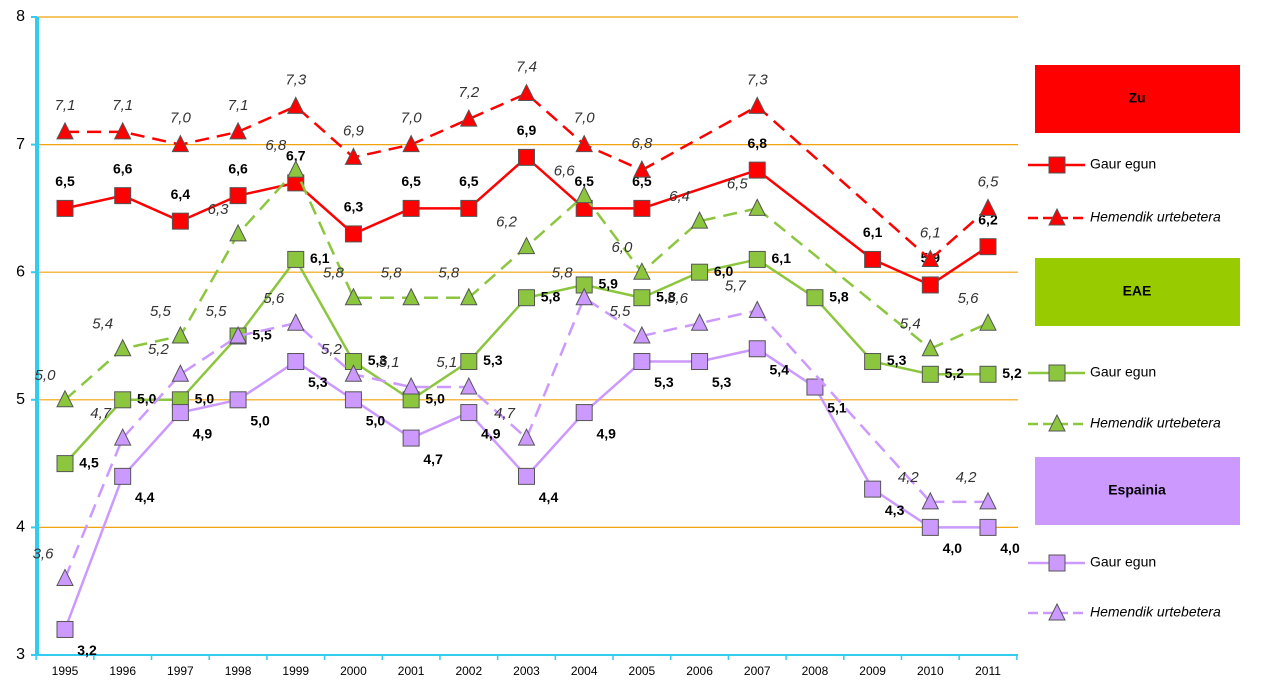 The image size is (1287, 686). Describe the element at coordinates (20, 271) in the screenshot. I see `y-tick-label: 6` at that location.